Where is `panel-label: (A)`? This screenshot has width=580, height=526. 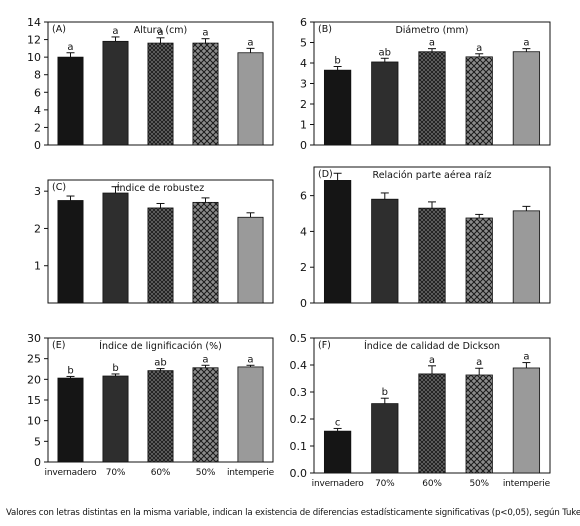
panel-label: (A) is located at coordinates (59, 29).